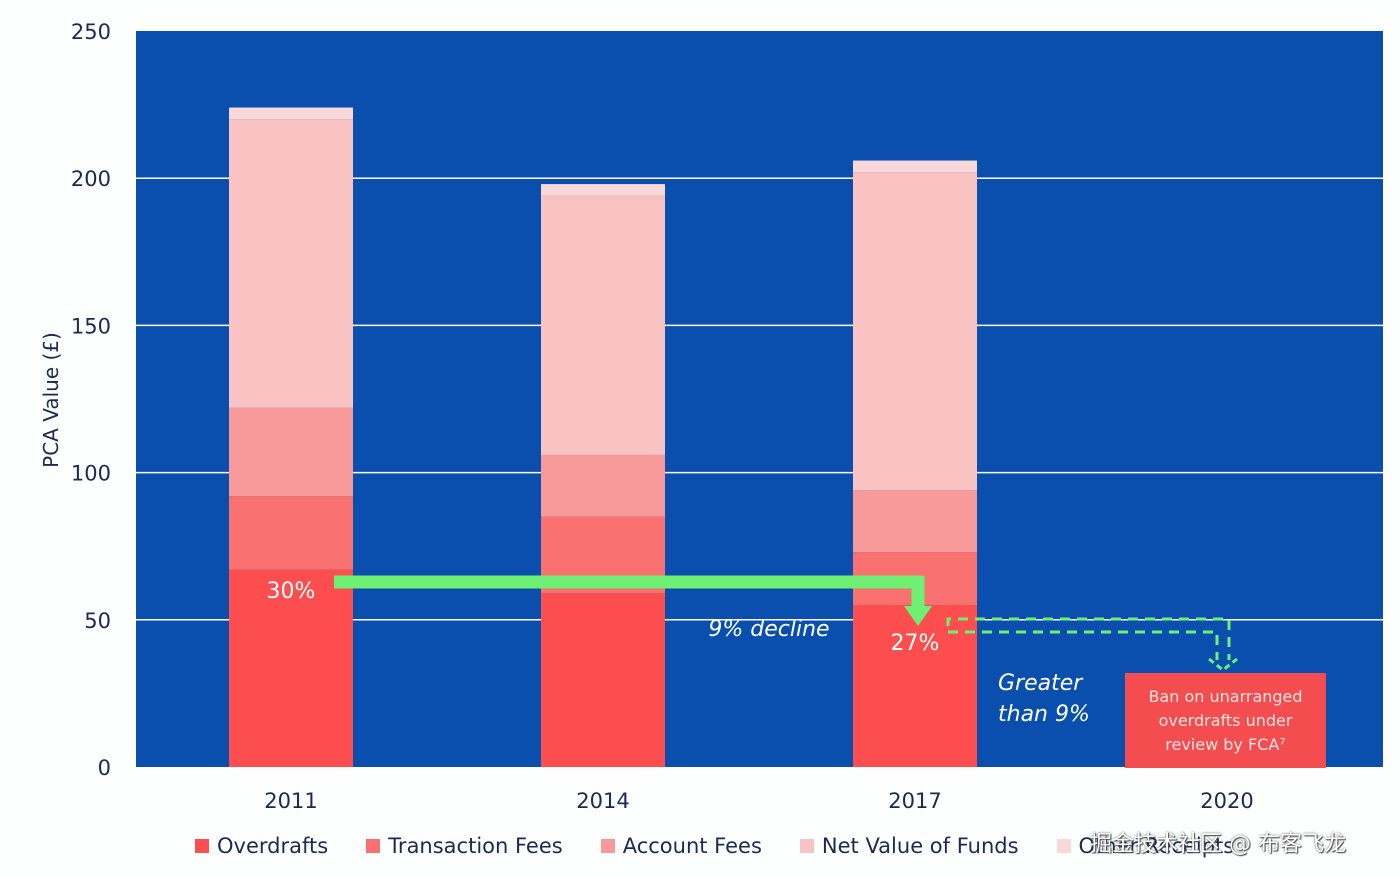 This screenshot has width=1400, height=878. Describe the element at coordinates (51, 400) in the screenshot. I see `y-axis-label: PCA Value (£)` at that location.